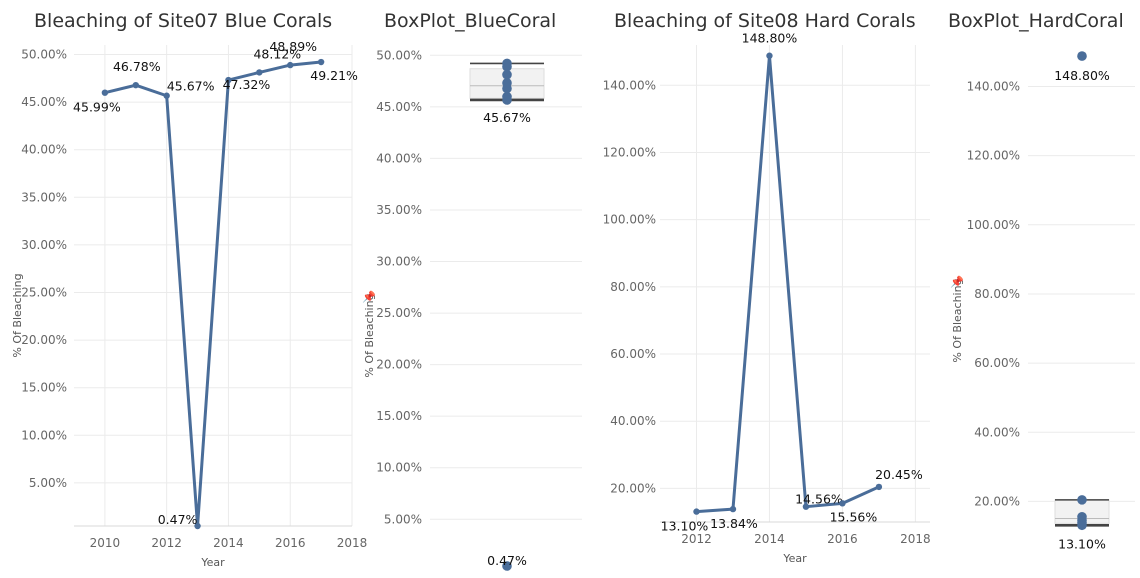  I want to click on data-label: 48.12%, so click(277, 53).